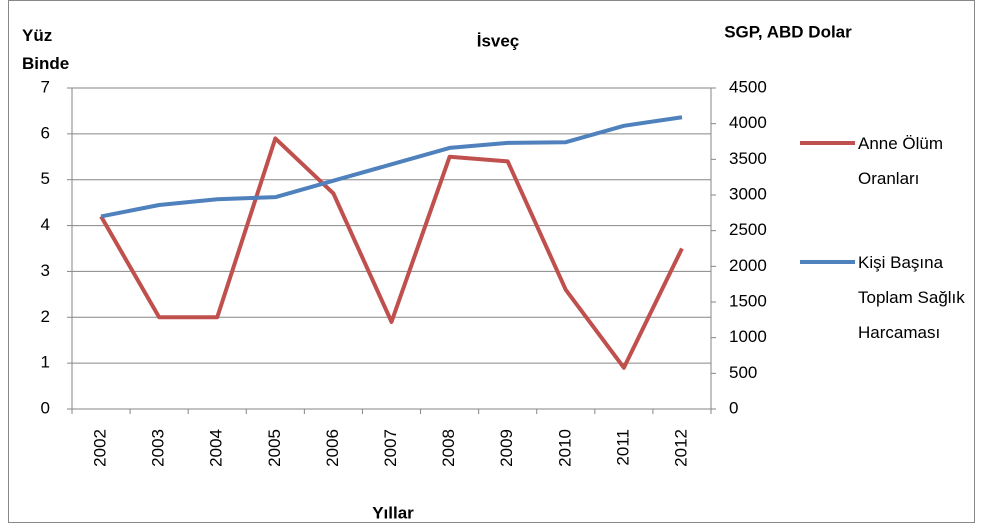 This screenshot has width=981, height=531. Describe the element at coordinates (748, 193) in the screenshot. I see `y2-tick-label: 3000` at that location.